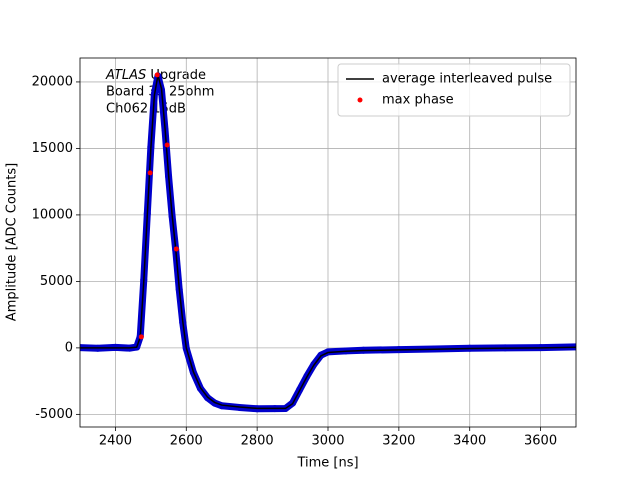  I want to click on legend-label: max phase, so click(418, 100).